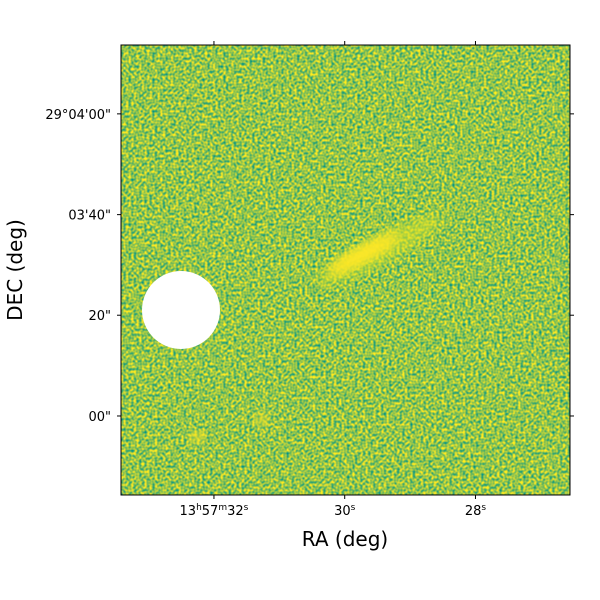  Describe the element at coordinates (345, 539) in the screenshot. I see `x-axis-label: RA (deg)` at that location.